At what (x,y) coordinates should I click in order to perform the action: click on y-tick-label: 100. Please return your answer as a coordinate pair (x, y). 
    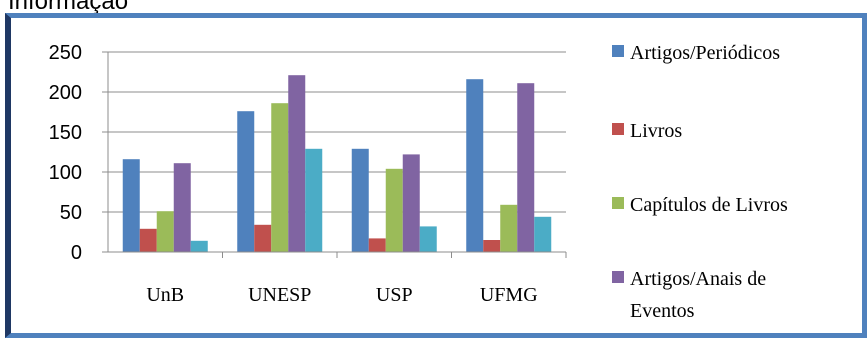
    Looking at the image, I should click on (65, 173).